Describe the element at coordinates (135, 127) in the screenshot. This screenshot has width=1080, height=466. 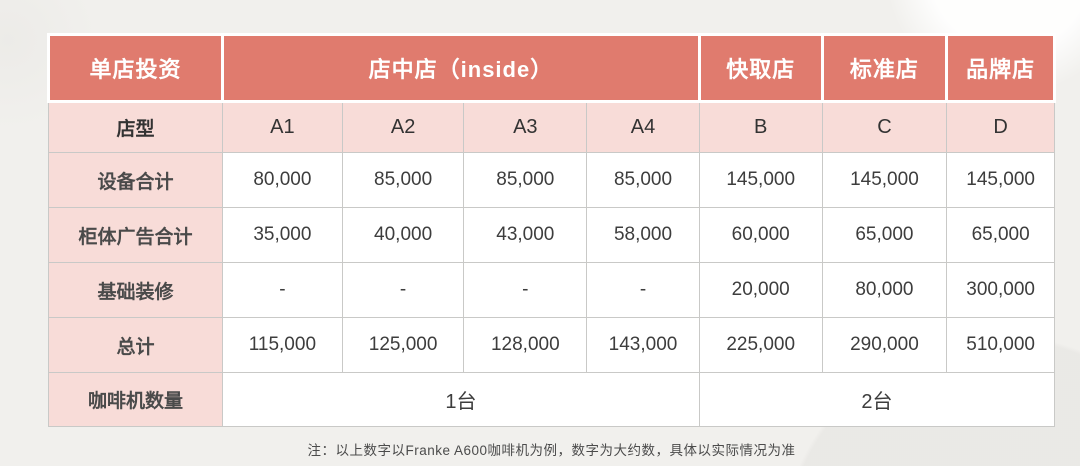
I see `row-label-store-type: 店型` at that location.